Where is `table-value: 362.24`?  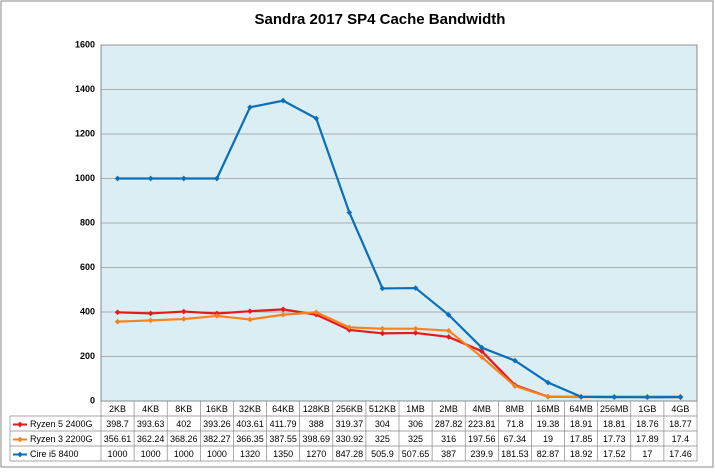
table-value: 362.24 is located at coordinates (151, 439).